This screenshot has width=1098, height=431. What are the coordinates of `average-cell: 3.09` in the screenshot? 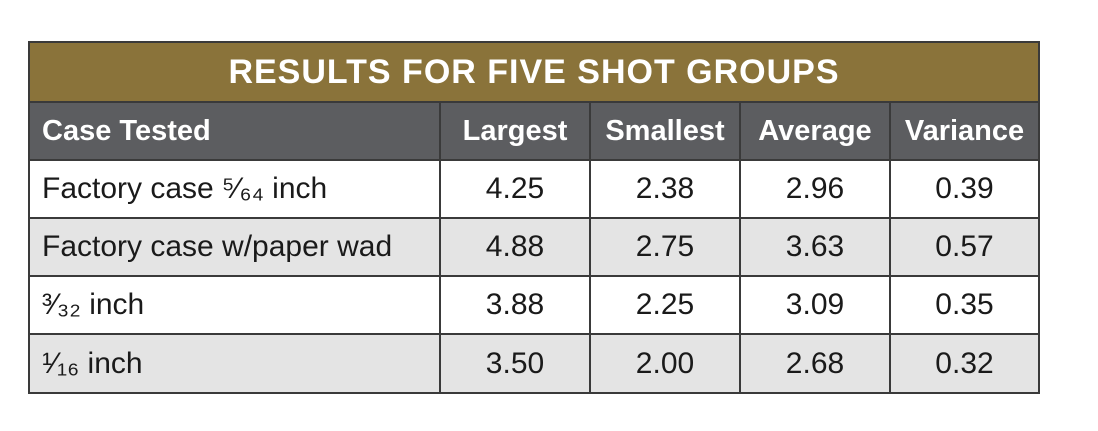 It's located at (815, 305).